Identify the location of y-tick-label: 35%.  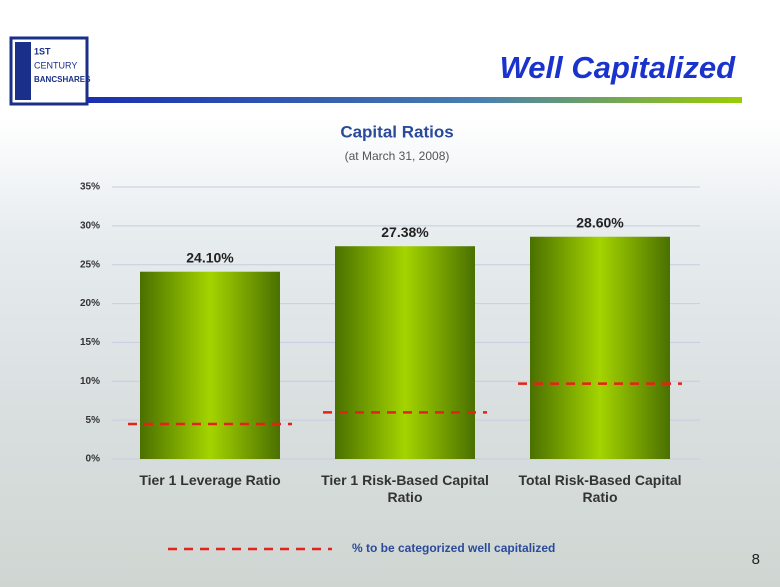
(90, 187).